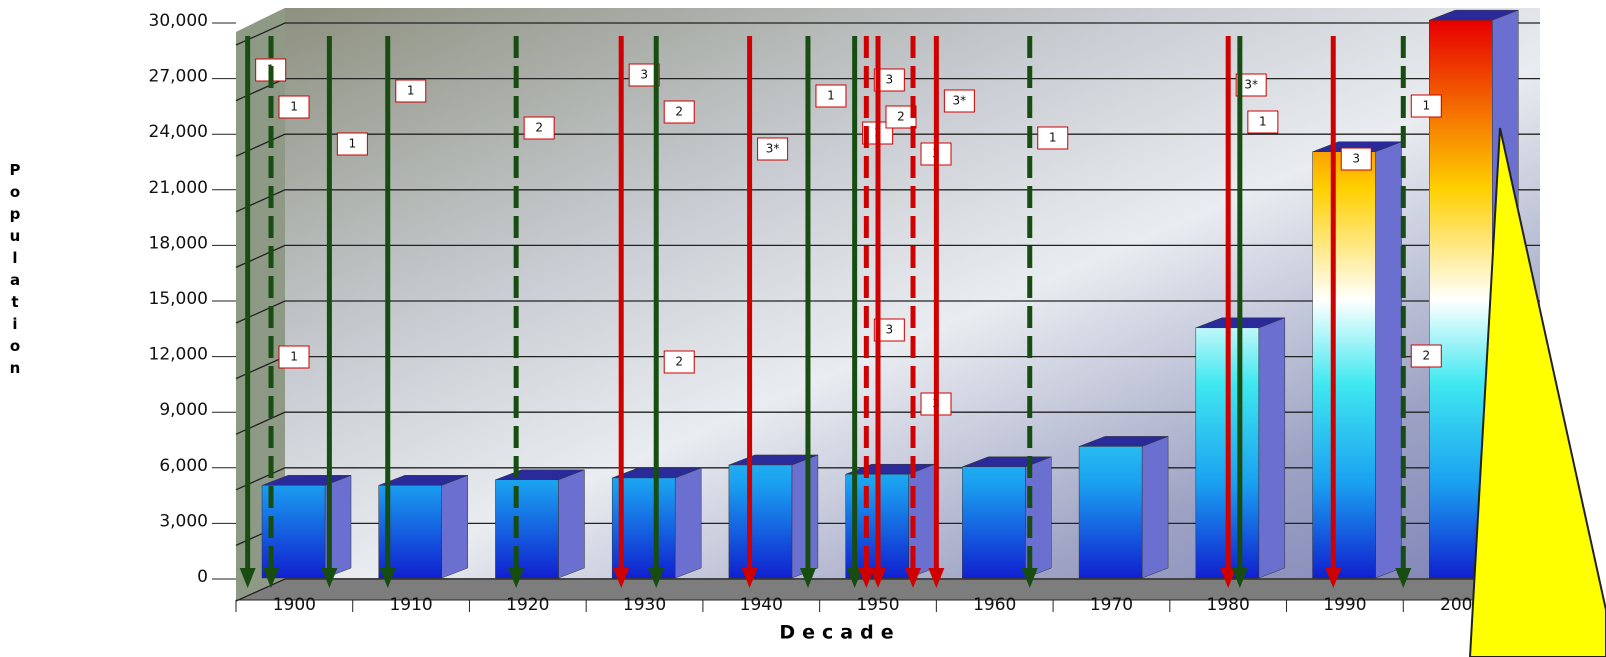  I want to click on y-tick-label: 30,000, so click(178, 21).